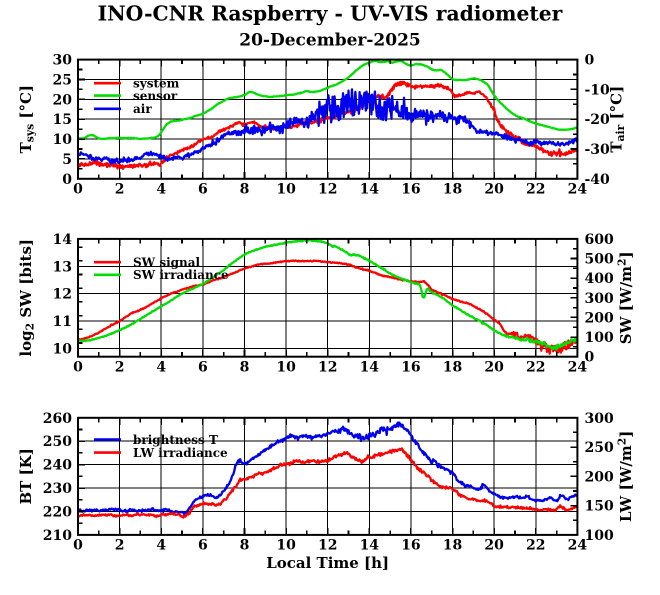  Describe the element at coordinates (599, 279) in the screenshot. I see `tick-label-right: 400` at that location.